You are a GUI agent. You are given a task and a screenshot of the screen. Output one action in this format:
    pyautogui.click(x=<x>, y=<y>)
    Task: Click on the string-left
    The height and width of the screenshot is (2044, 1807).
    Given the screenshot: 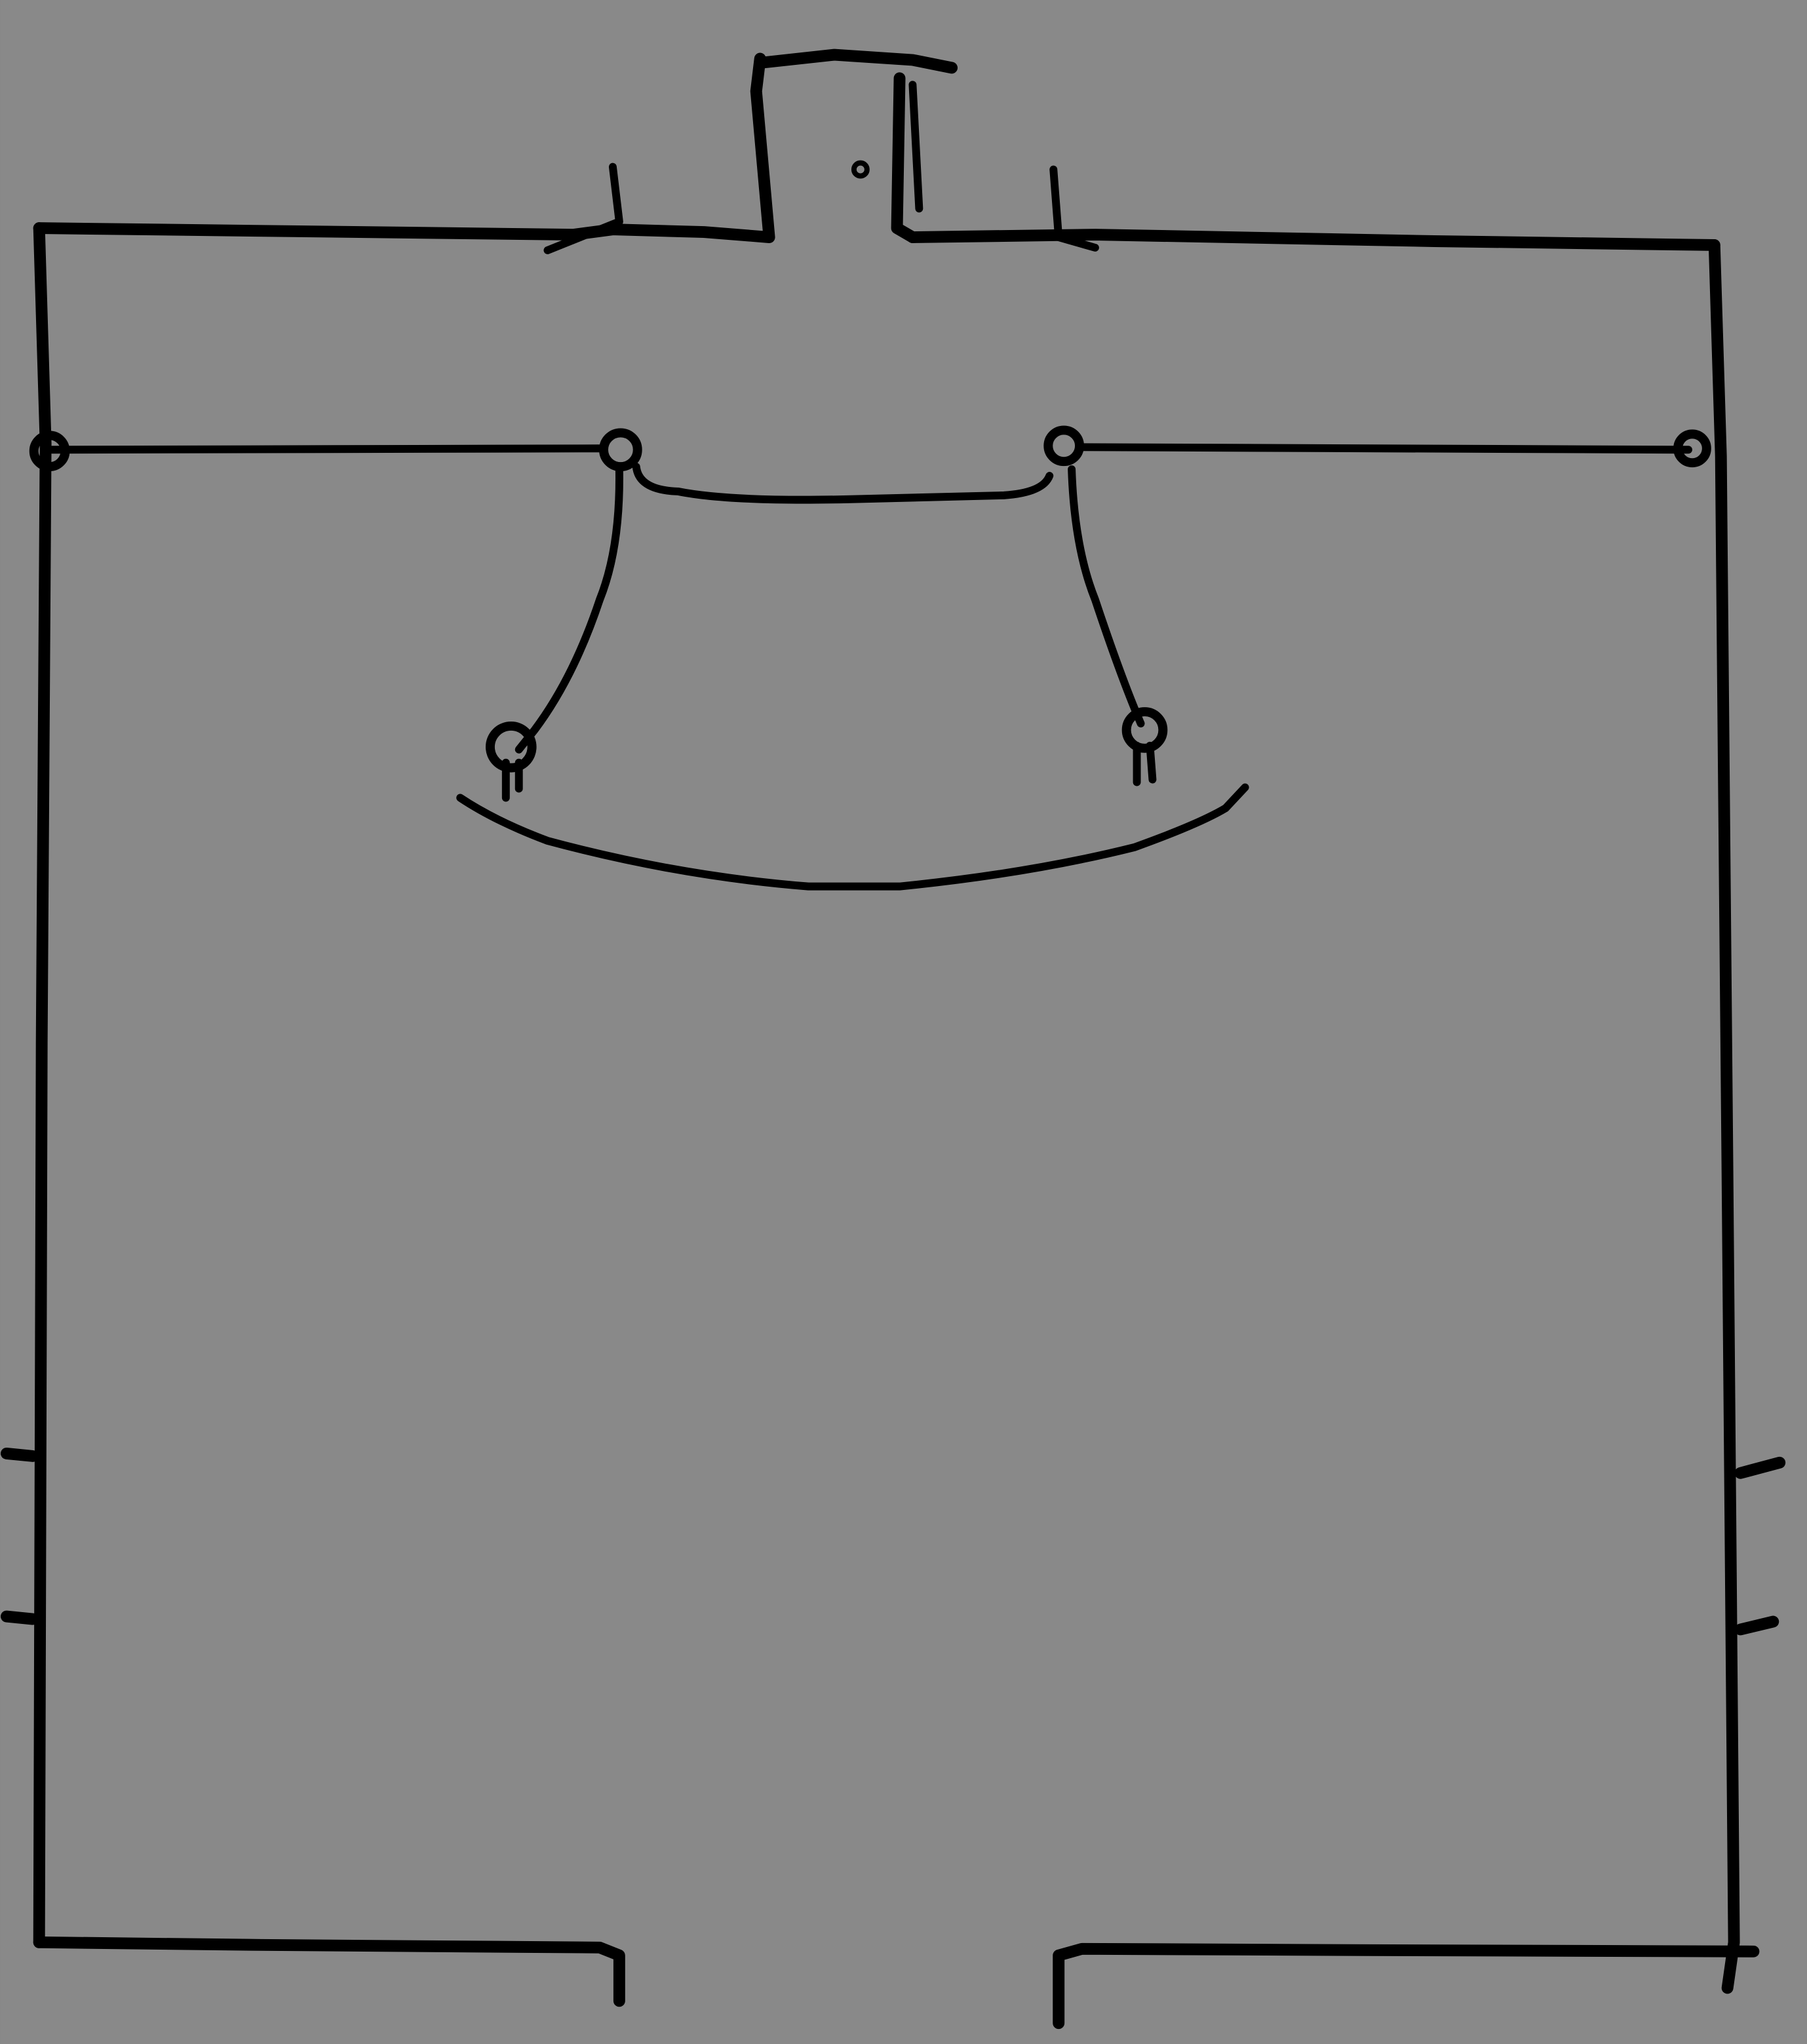 What is the action you would take?
    pyautogui.click(x=569, y=609)
    